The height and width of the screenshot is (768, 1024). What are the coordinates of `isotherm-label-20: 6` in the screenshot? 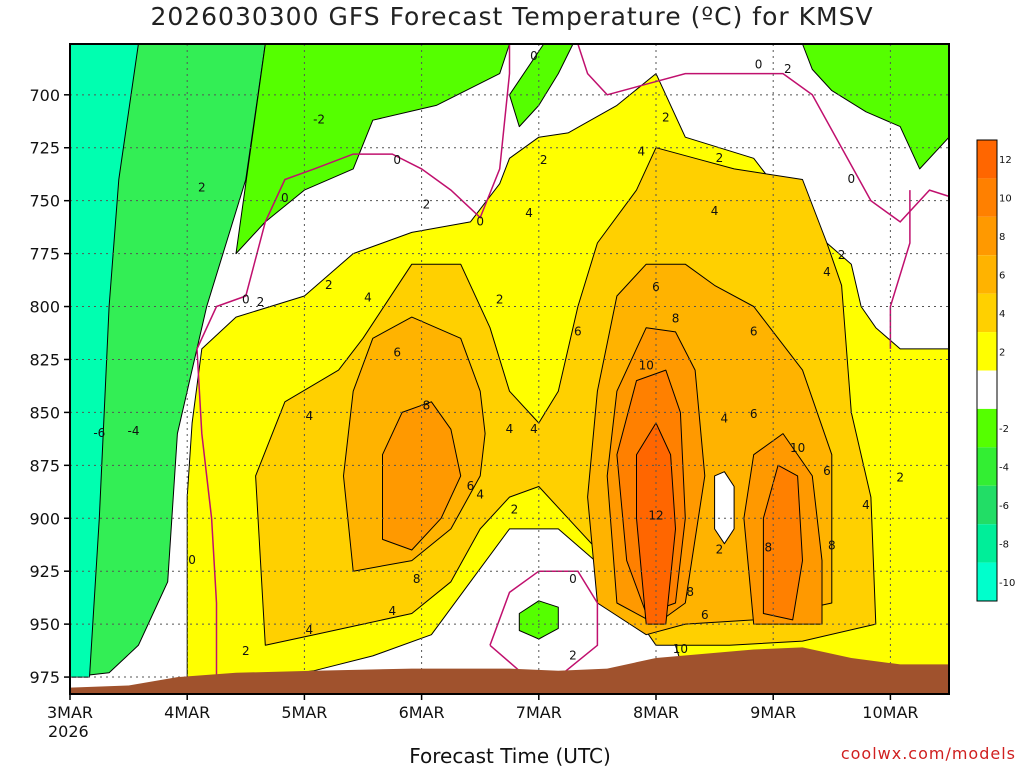 It's located at (578, 331).